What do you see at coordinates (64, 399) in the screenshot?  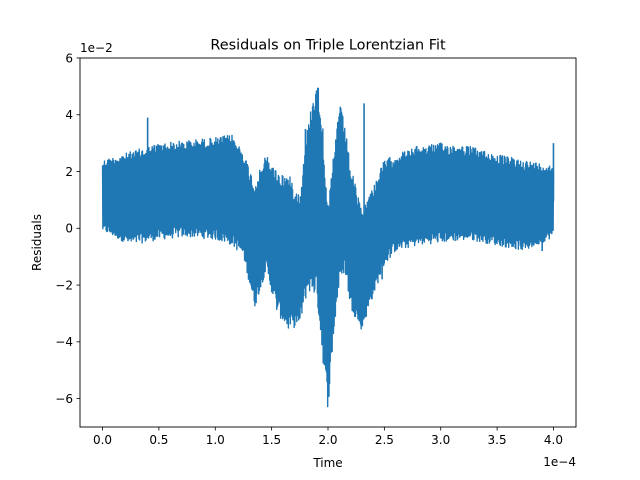 I see `y-tick-label: −6` at bounding box center [64, 399].